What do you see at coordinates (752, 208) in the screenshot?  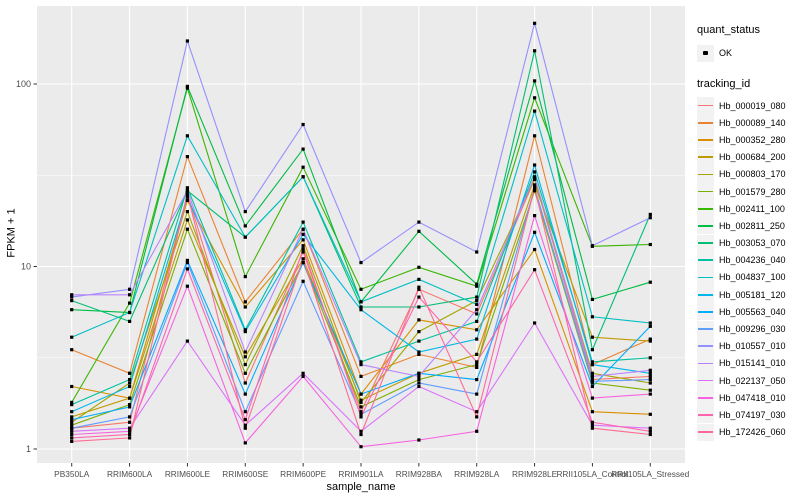 I see `legend-label: Hb_002411_100` at bounding box center [752, 208].